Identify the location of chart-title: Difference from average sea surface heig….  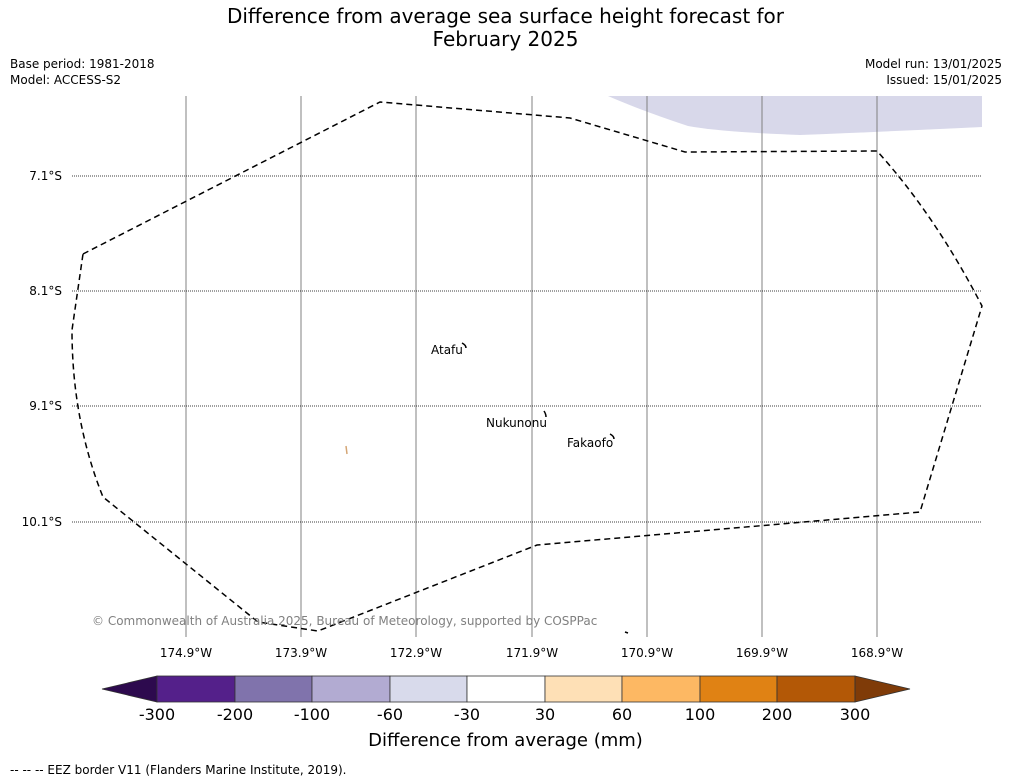
(505, 28).